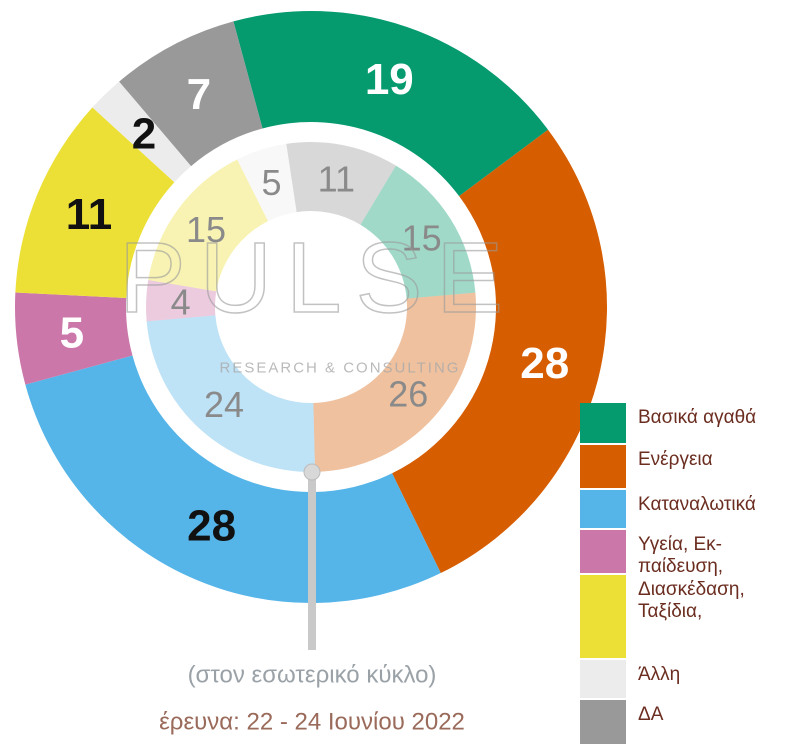  I want to click on value-label: 24, so click(224, 404).